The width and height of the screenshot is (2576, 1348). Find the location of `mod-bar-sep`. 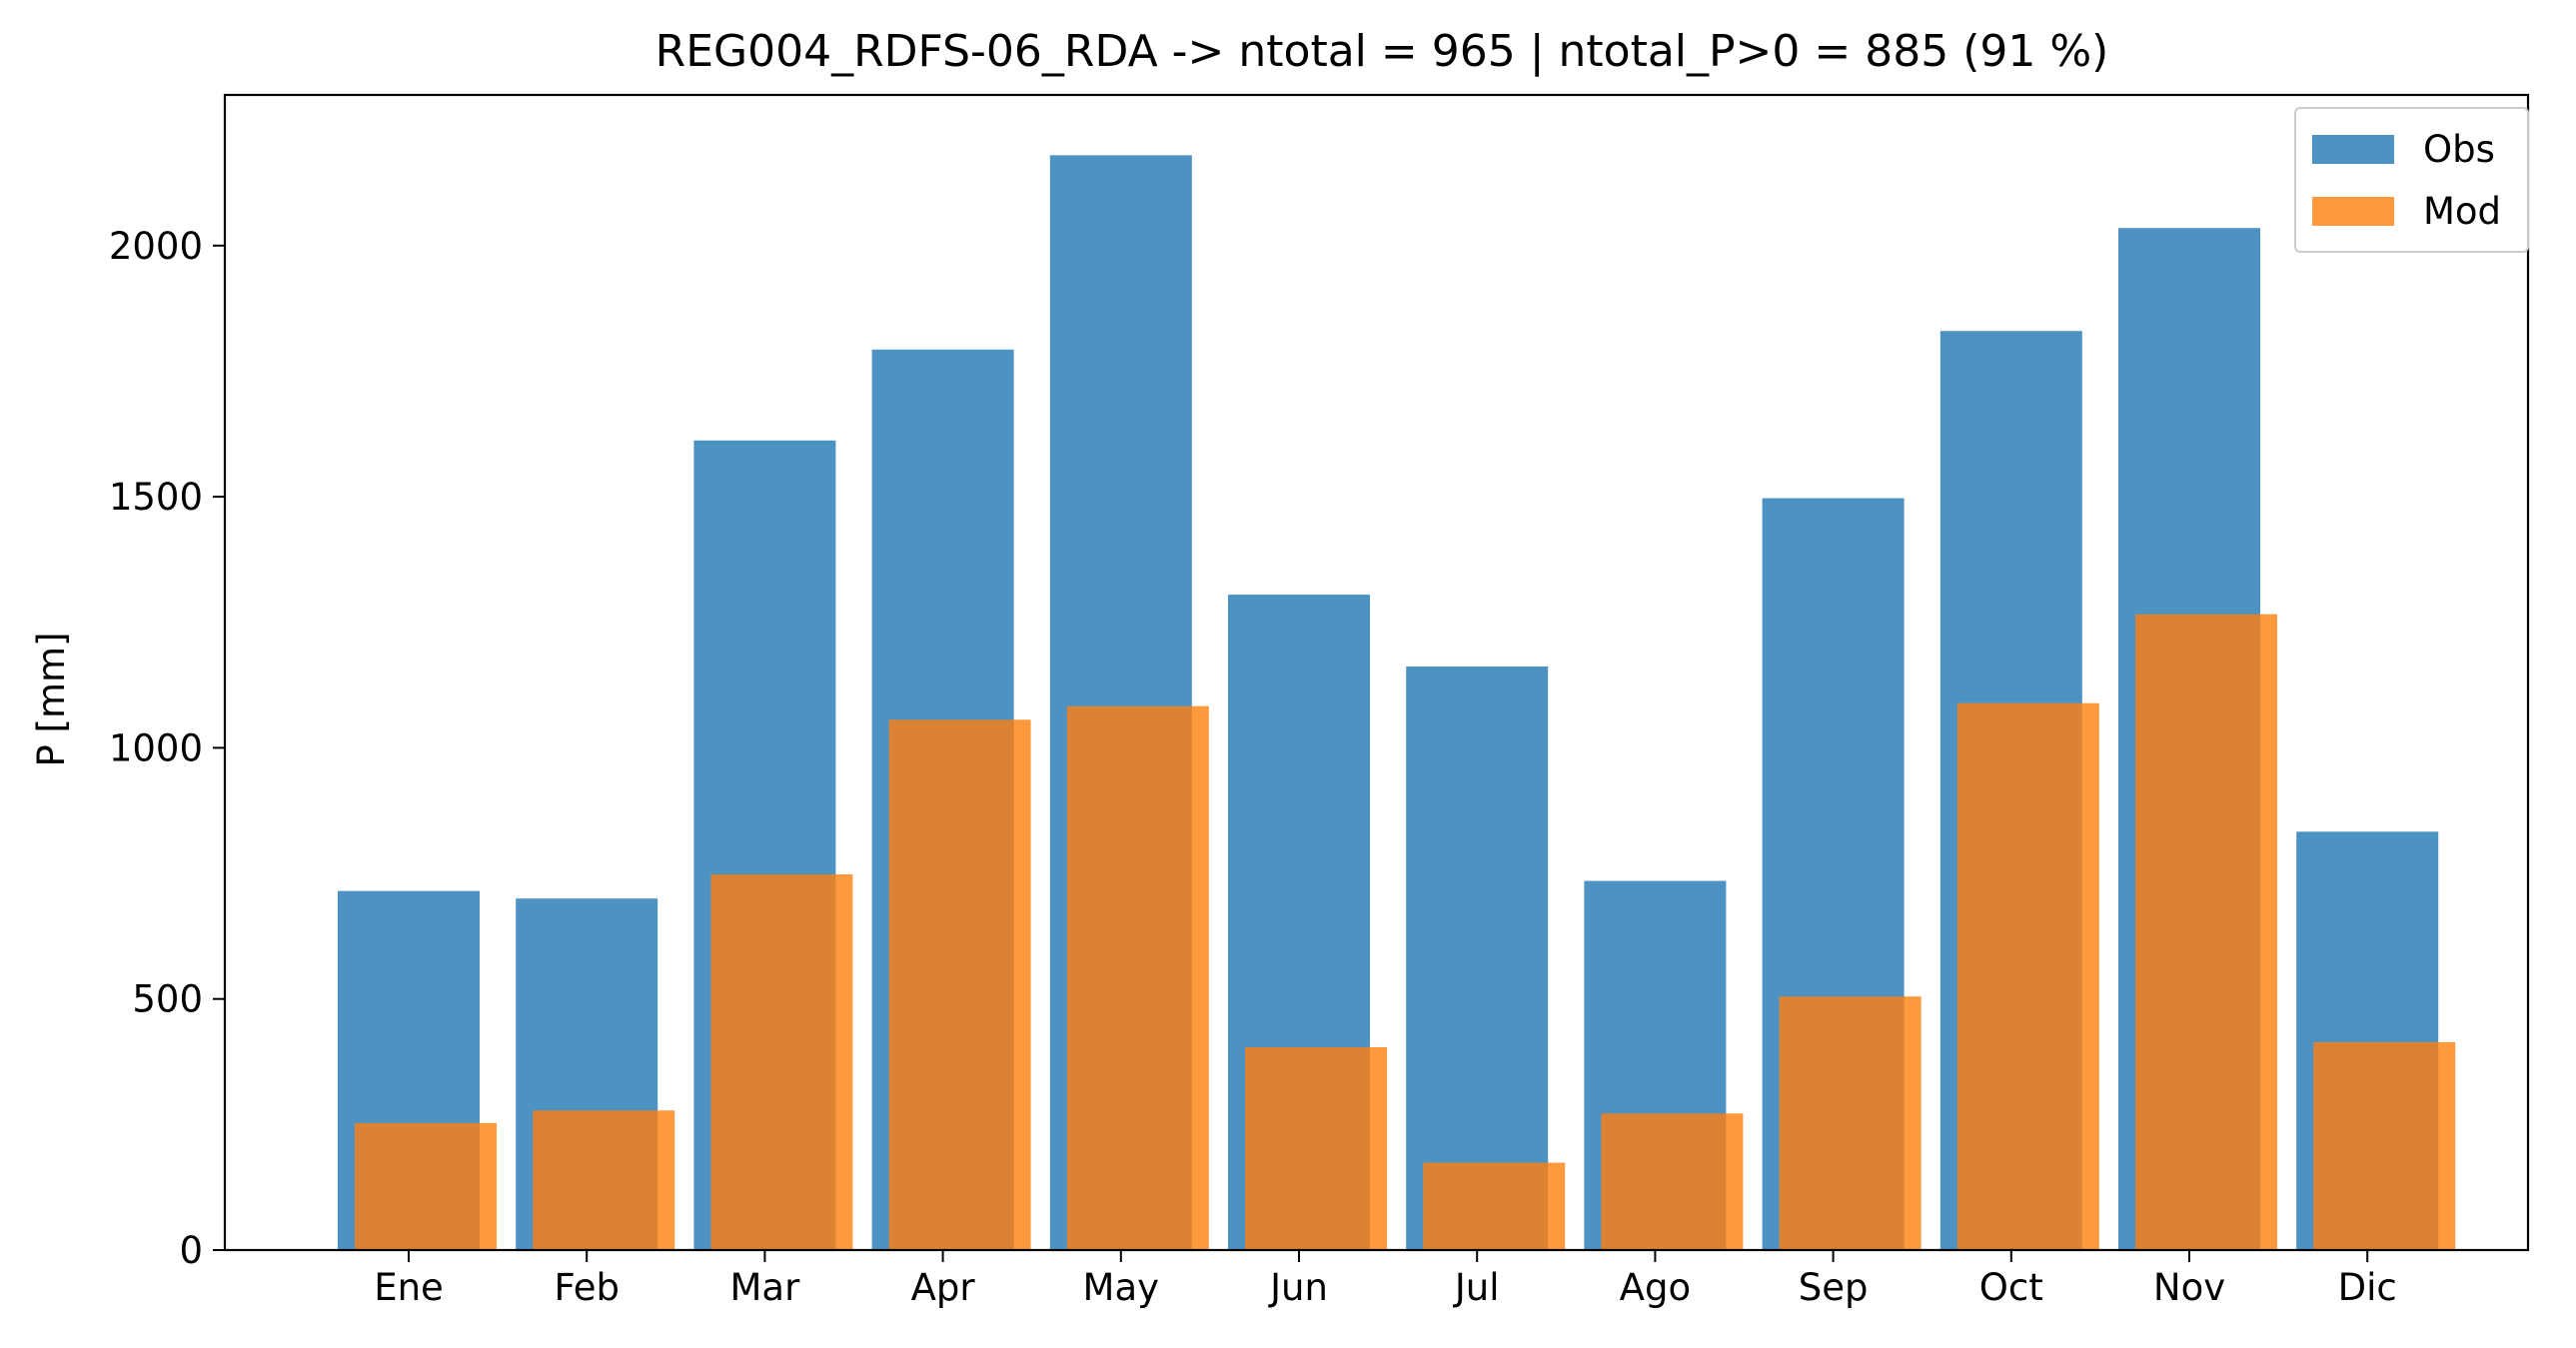

mod-bar-sep is located at coordinates (1850, 1123).